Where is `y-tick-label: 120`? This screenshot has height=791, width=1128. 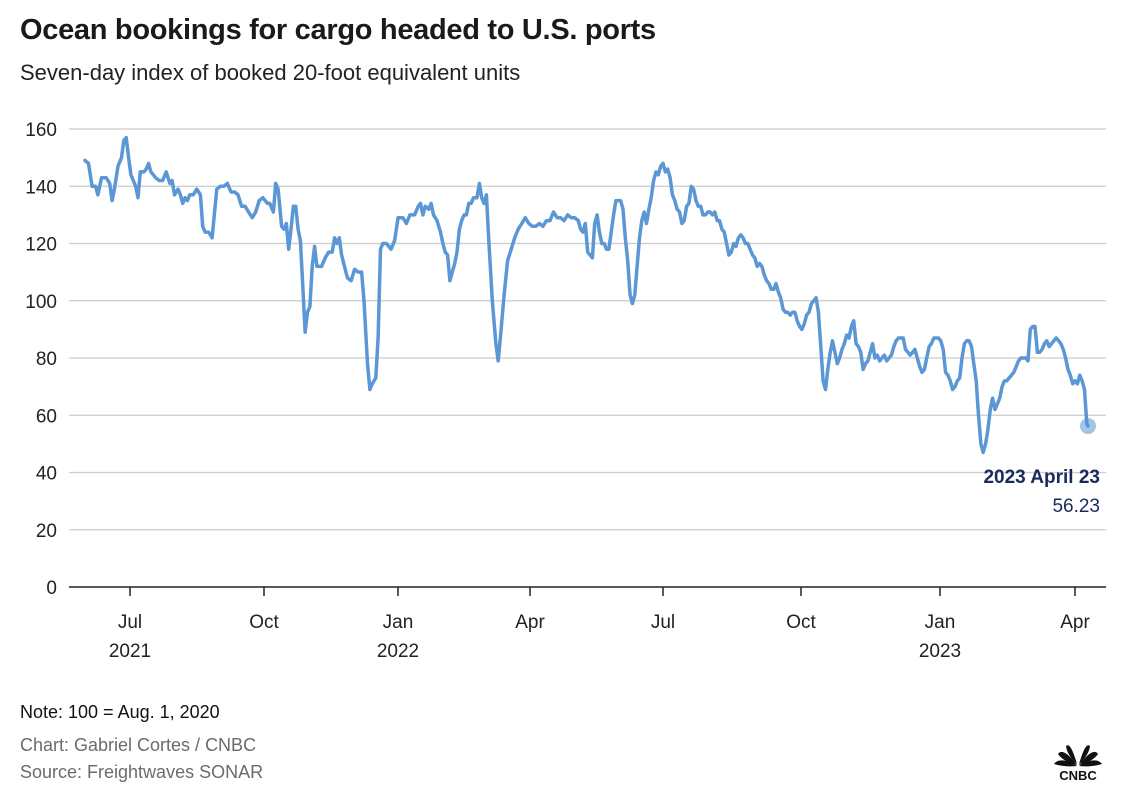 y-tick-label: 120 is located at coordinates (41, 245).